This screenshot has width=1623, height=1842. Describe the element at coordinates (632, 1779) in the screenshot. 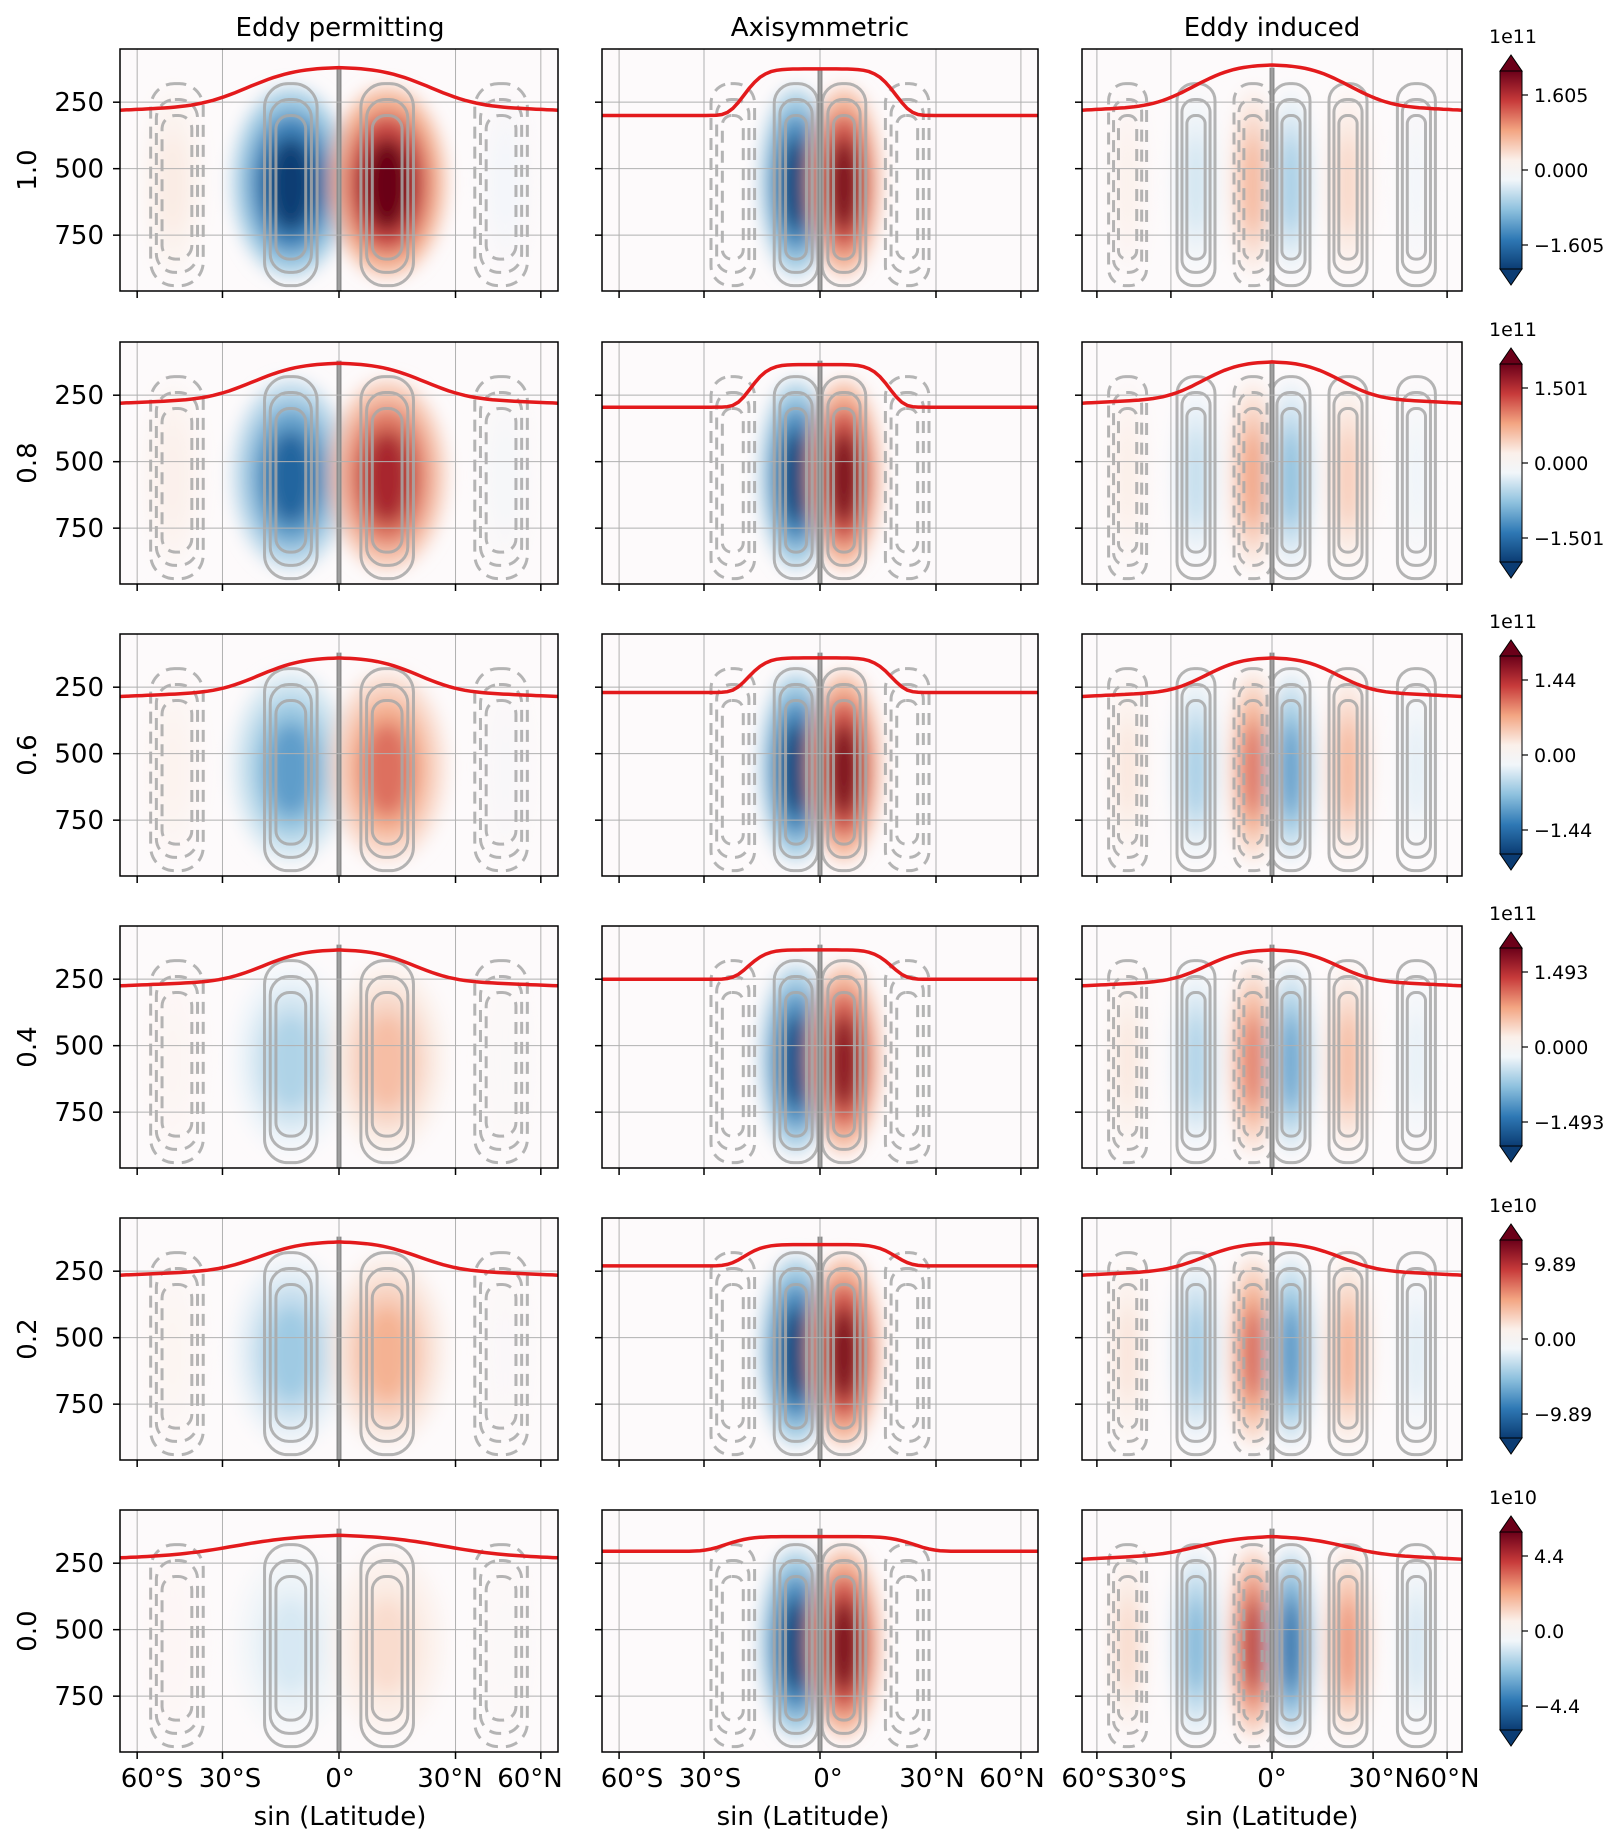

I see `x-tick-label: 60°S` at that location.